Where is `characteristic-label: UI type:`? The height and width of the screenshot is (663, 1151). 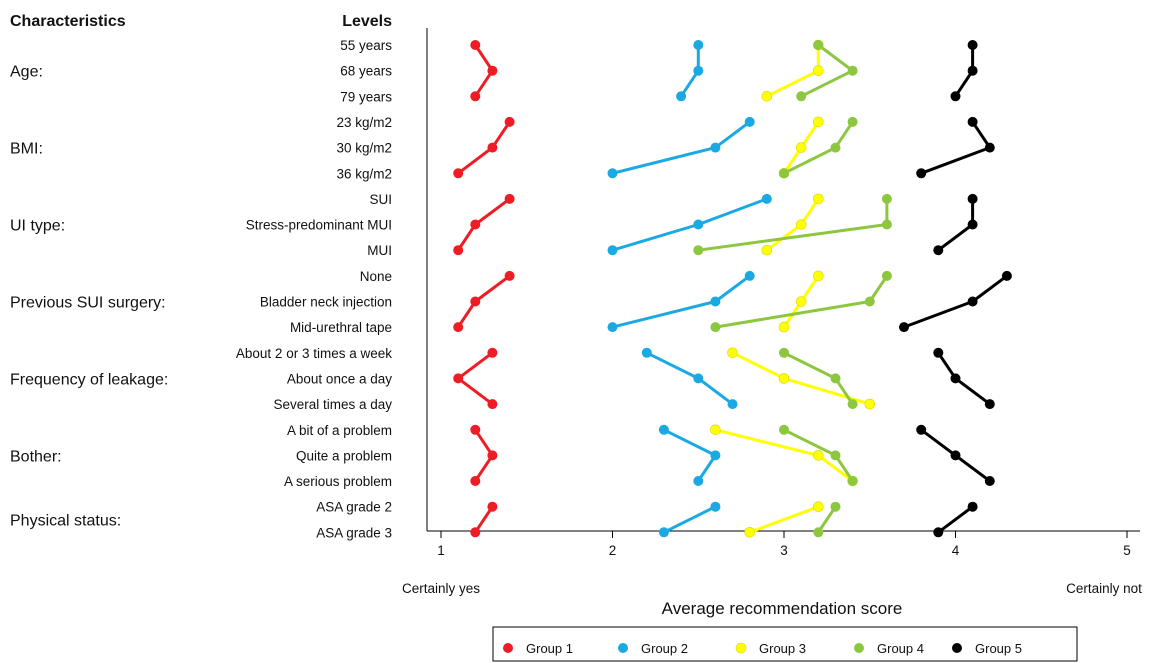
characteristic-label: UI type: is located at coordinates (37, 226).